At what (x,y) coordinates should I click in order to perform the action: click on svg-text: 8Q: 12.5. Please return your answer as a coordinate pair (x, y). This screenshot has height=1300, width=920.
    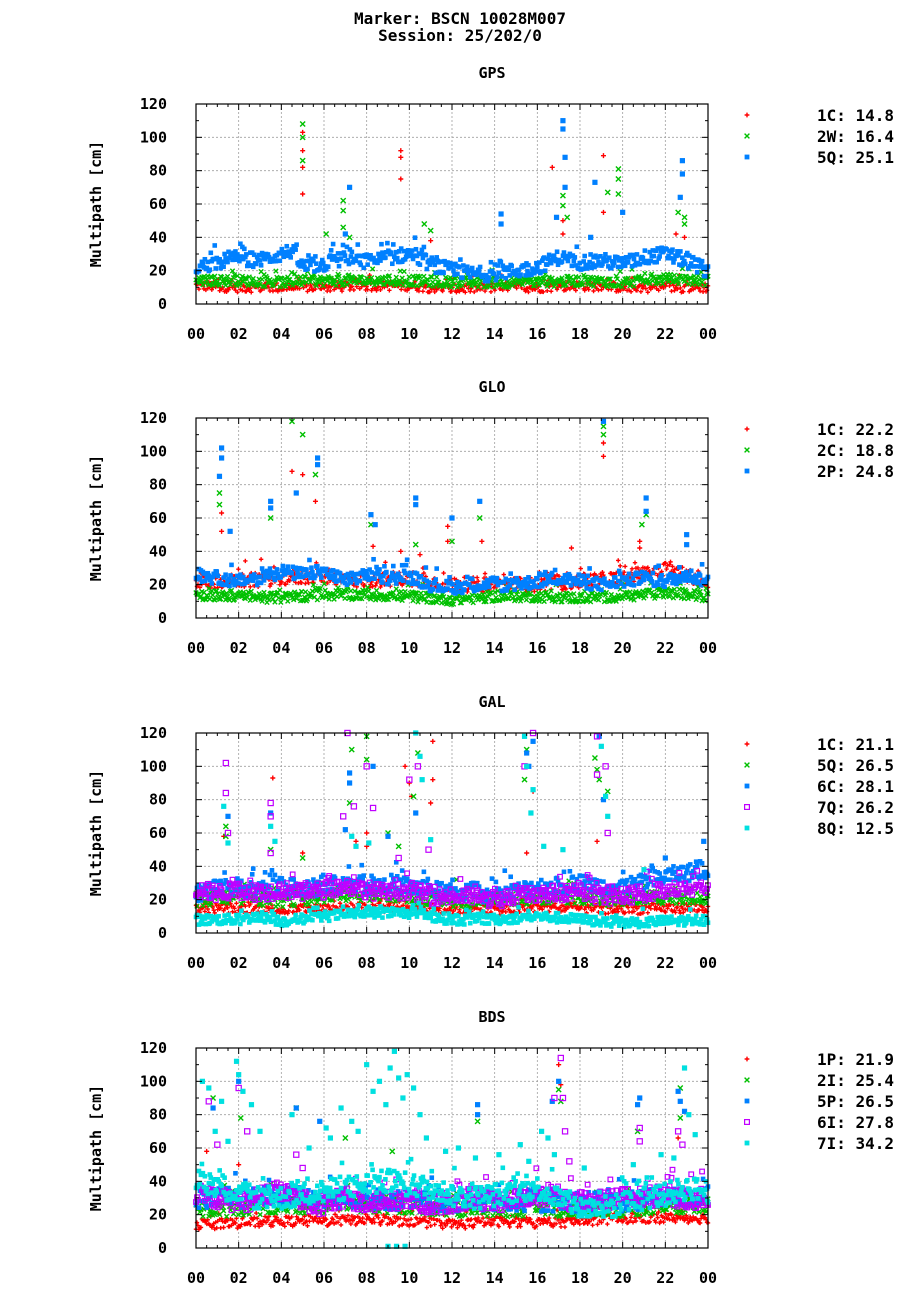
    Looking at the image, I should click on (855, 828).